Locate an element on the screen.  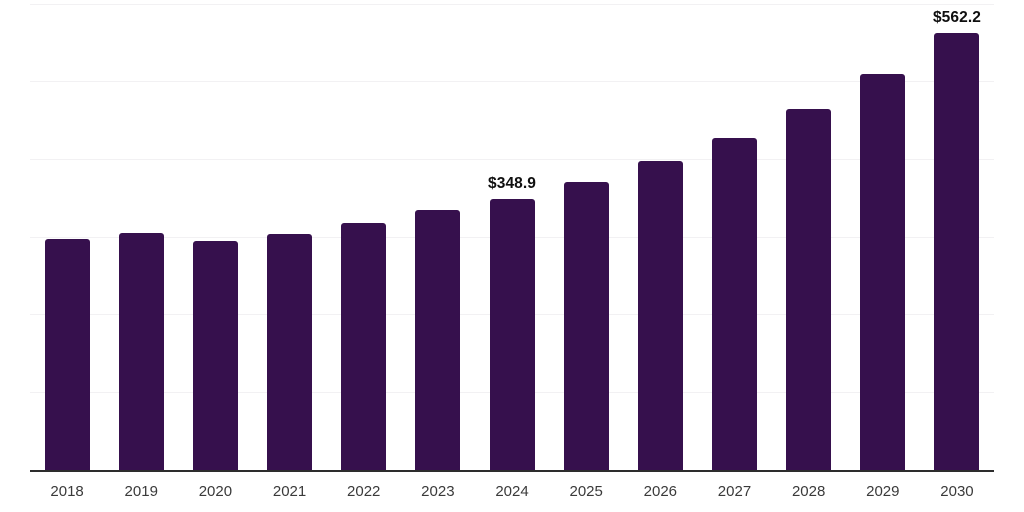
bar-slot-2028 is located at coordinates (809, 237).